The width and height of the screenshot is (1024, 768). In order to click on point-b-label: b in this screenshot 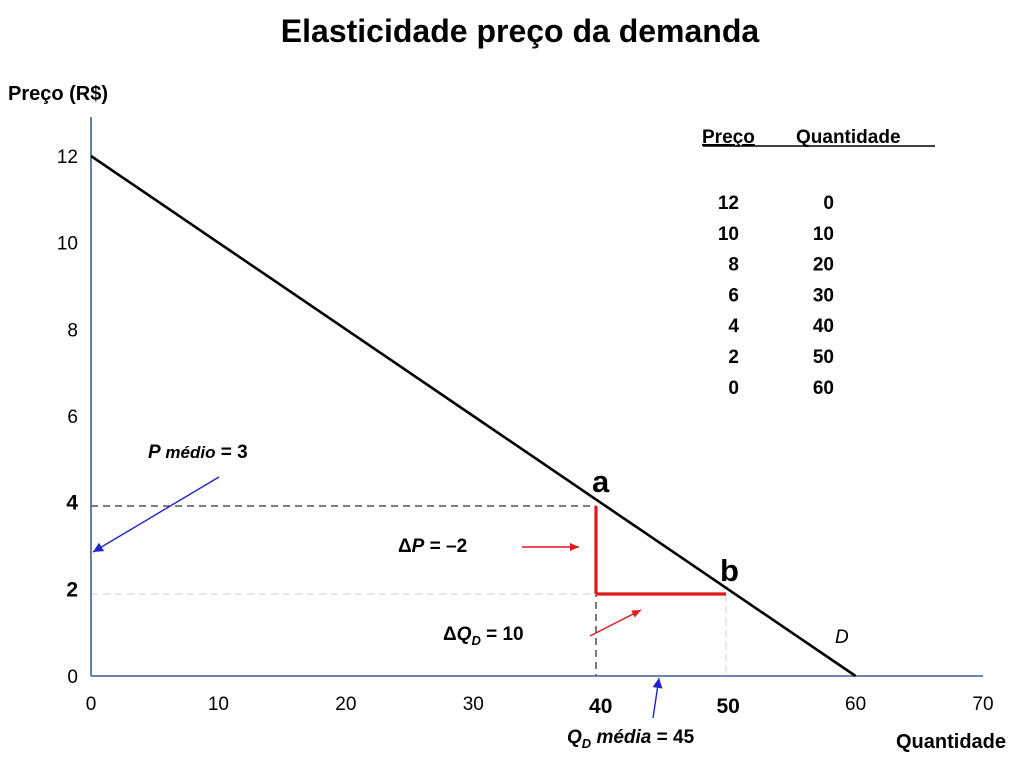, I will do `click(729, 570)`.